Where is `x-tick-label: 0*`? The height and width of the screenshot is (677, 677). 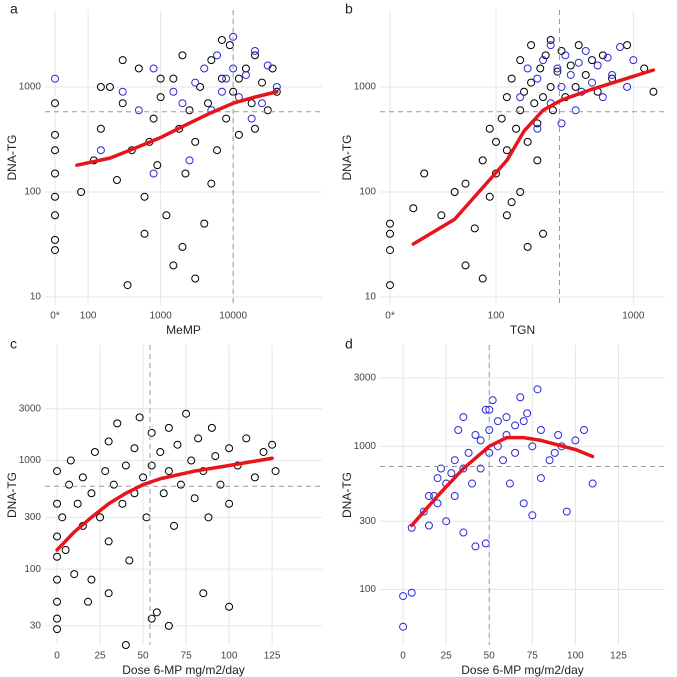 x-tick-label: 0* is located at coordinates (390, 316).